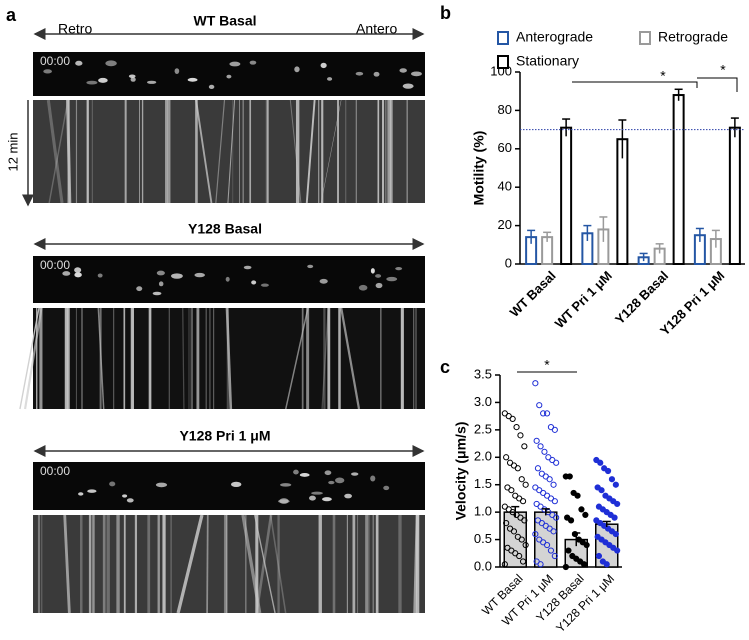  Describe the element at coordinates (483, 456) in the screenshot. I see `y-tick-label: 2.0` at that location.